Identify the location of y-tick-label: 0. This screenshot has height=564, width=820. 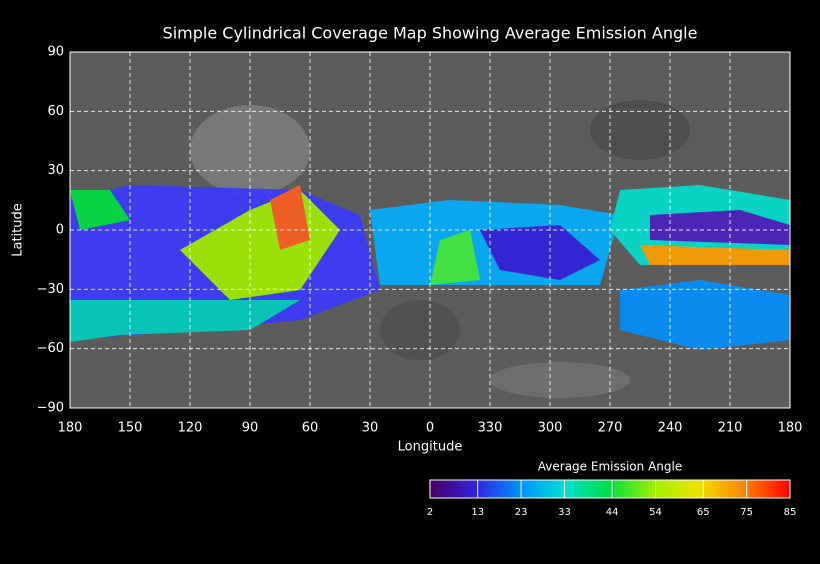
(60, 230).